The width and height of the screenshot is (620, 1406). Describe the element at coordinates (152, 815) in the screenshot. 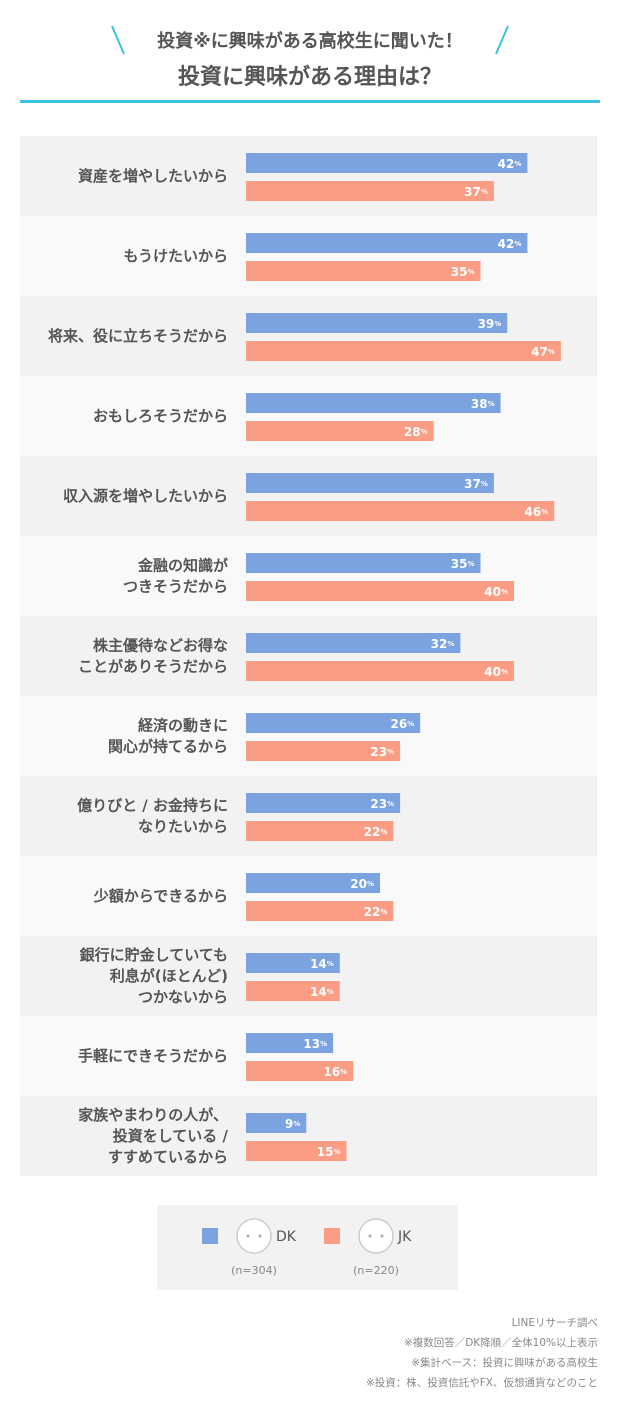

I see `category-label: 億りびと / お金持ちになりたいから` at that location.